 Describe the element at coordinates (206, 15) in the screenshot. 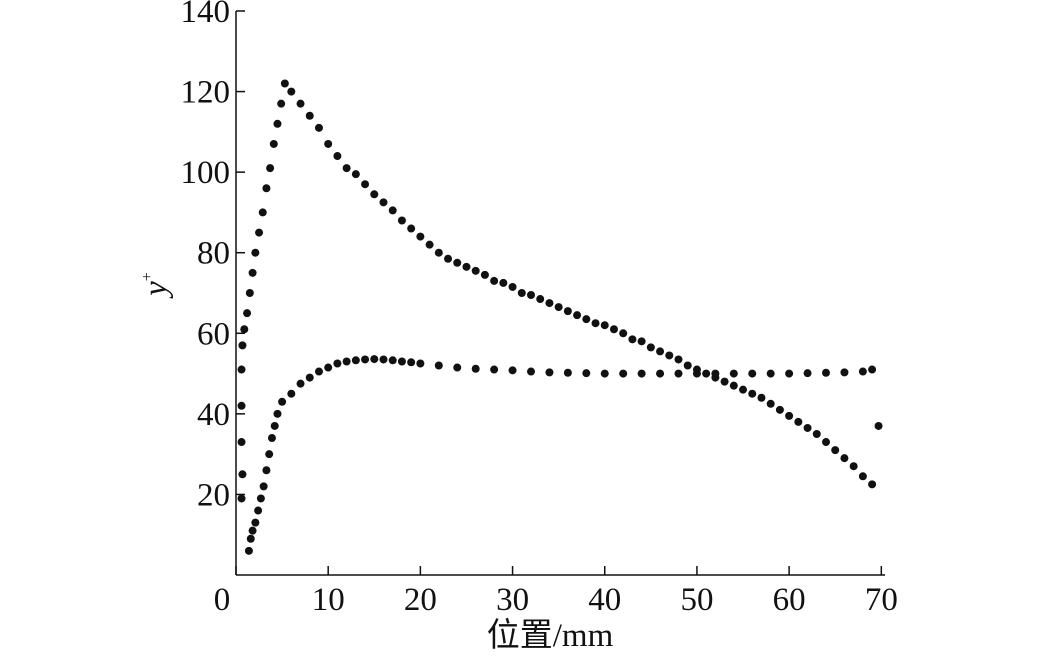

I see `y-tick-label: 140` at that location.